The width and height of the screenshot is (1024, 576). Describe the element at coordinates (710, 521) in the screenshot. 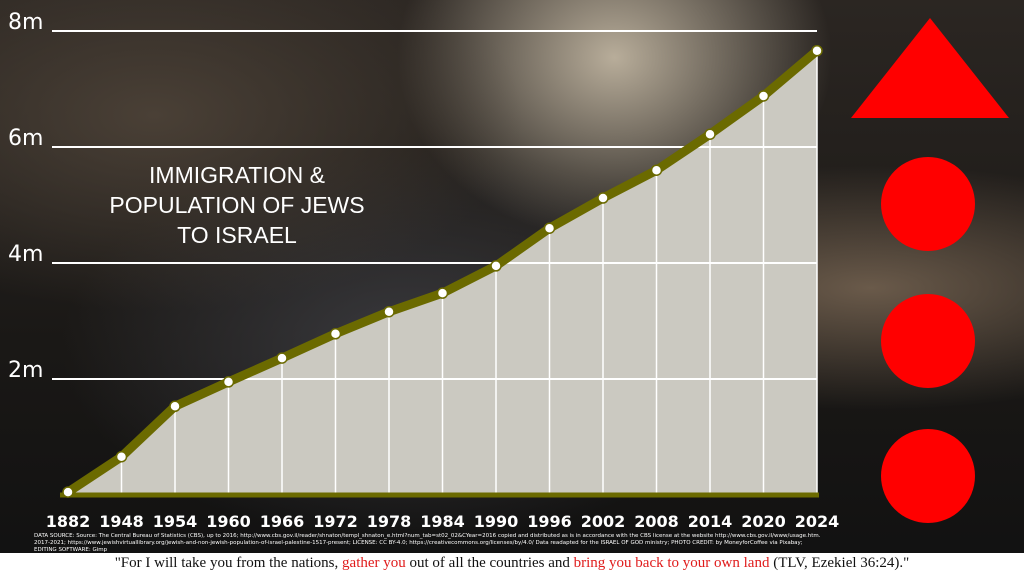

I see `x-tick-label: 2014` at that location.